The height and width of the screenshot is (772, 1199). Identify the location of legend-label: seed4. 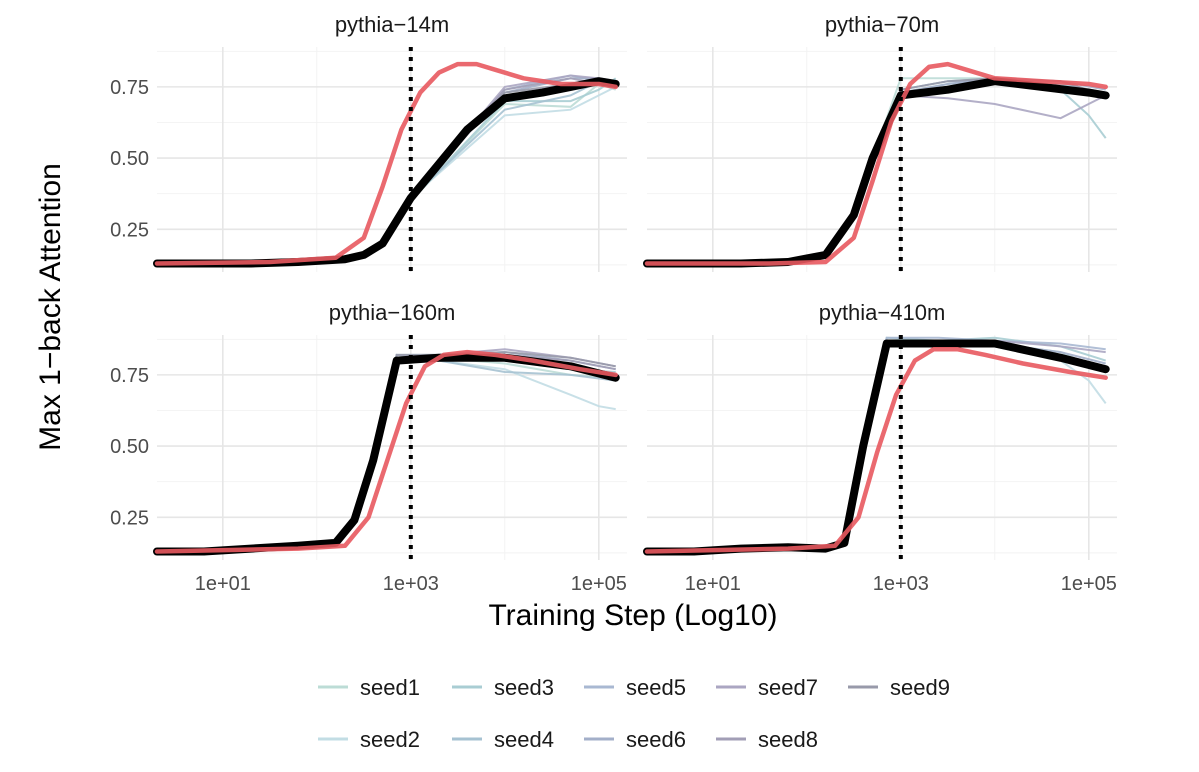
(524, 739).